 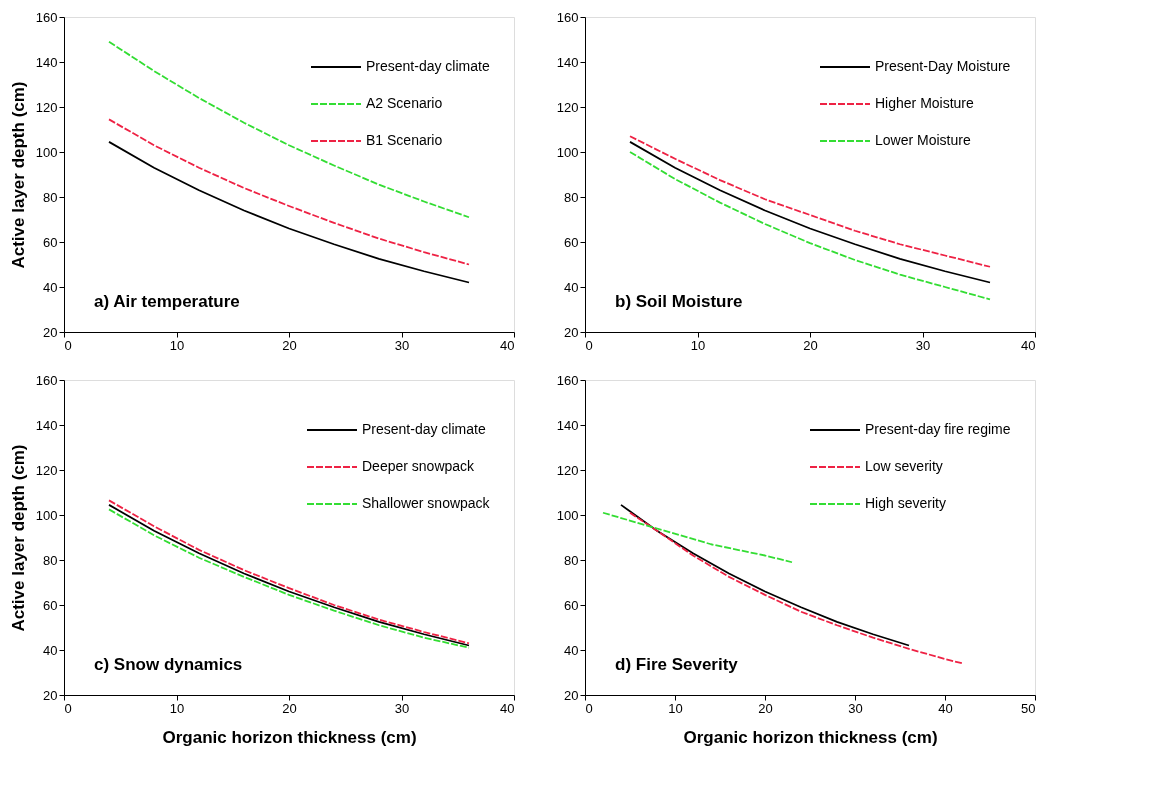 What do you see at coordinates (419, 466) in the screenshot?
I see `legend-label: Deeper snowpack` at bounding box center [419, 466].